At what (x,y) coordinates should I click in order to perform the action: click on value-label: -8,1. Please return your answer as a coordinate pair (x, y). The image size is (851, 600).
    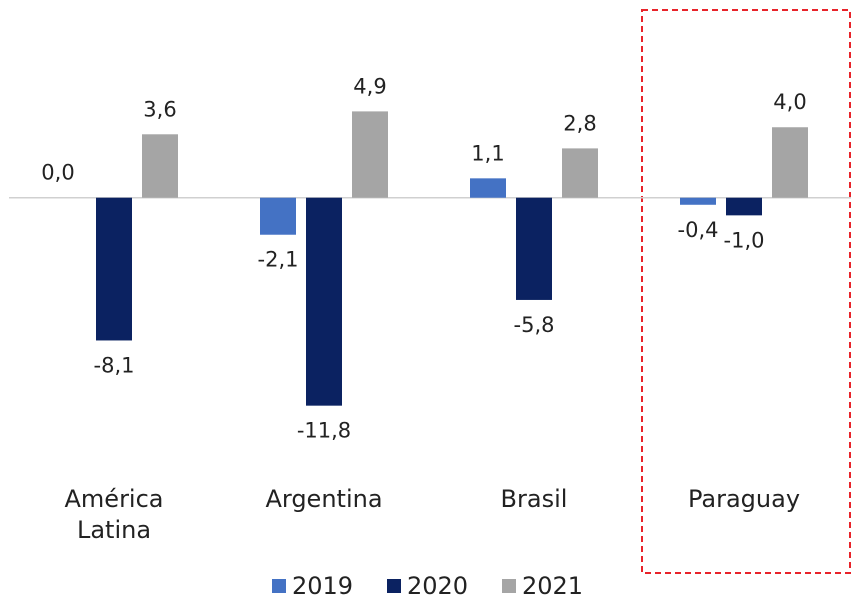
    Looking at the image, I should click on (114, 365).